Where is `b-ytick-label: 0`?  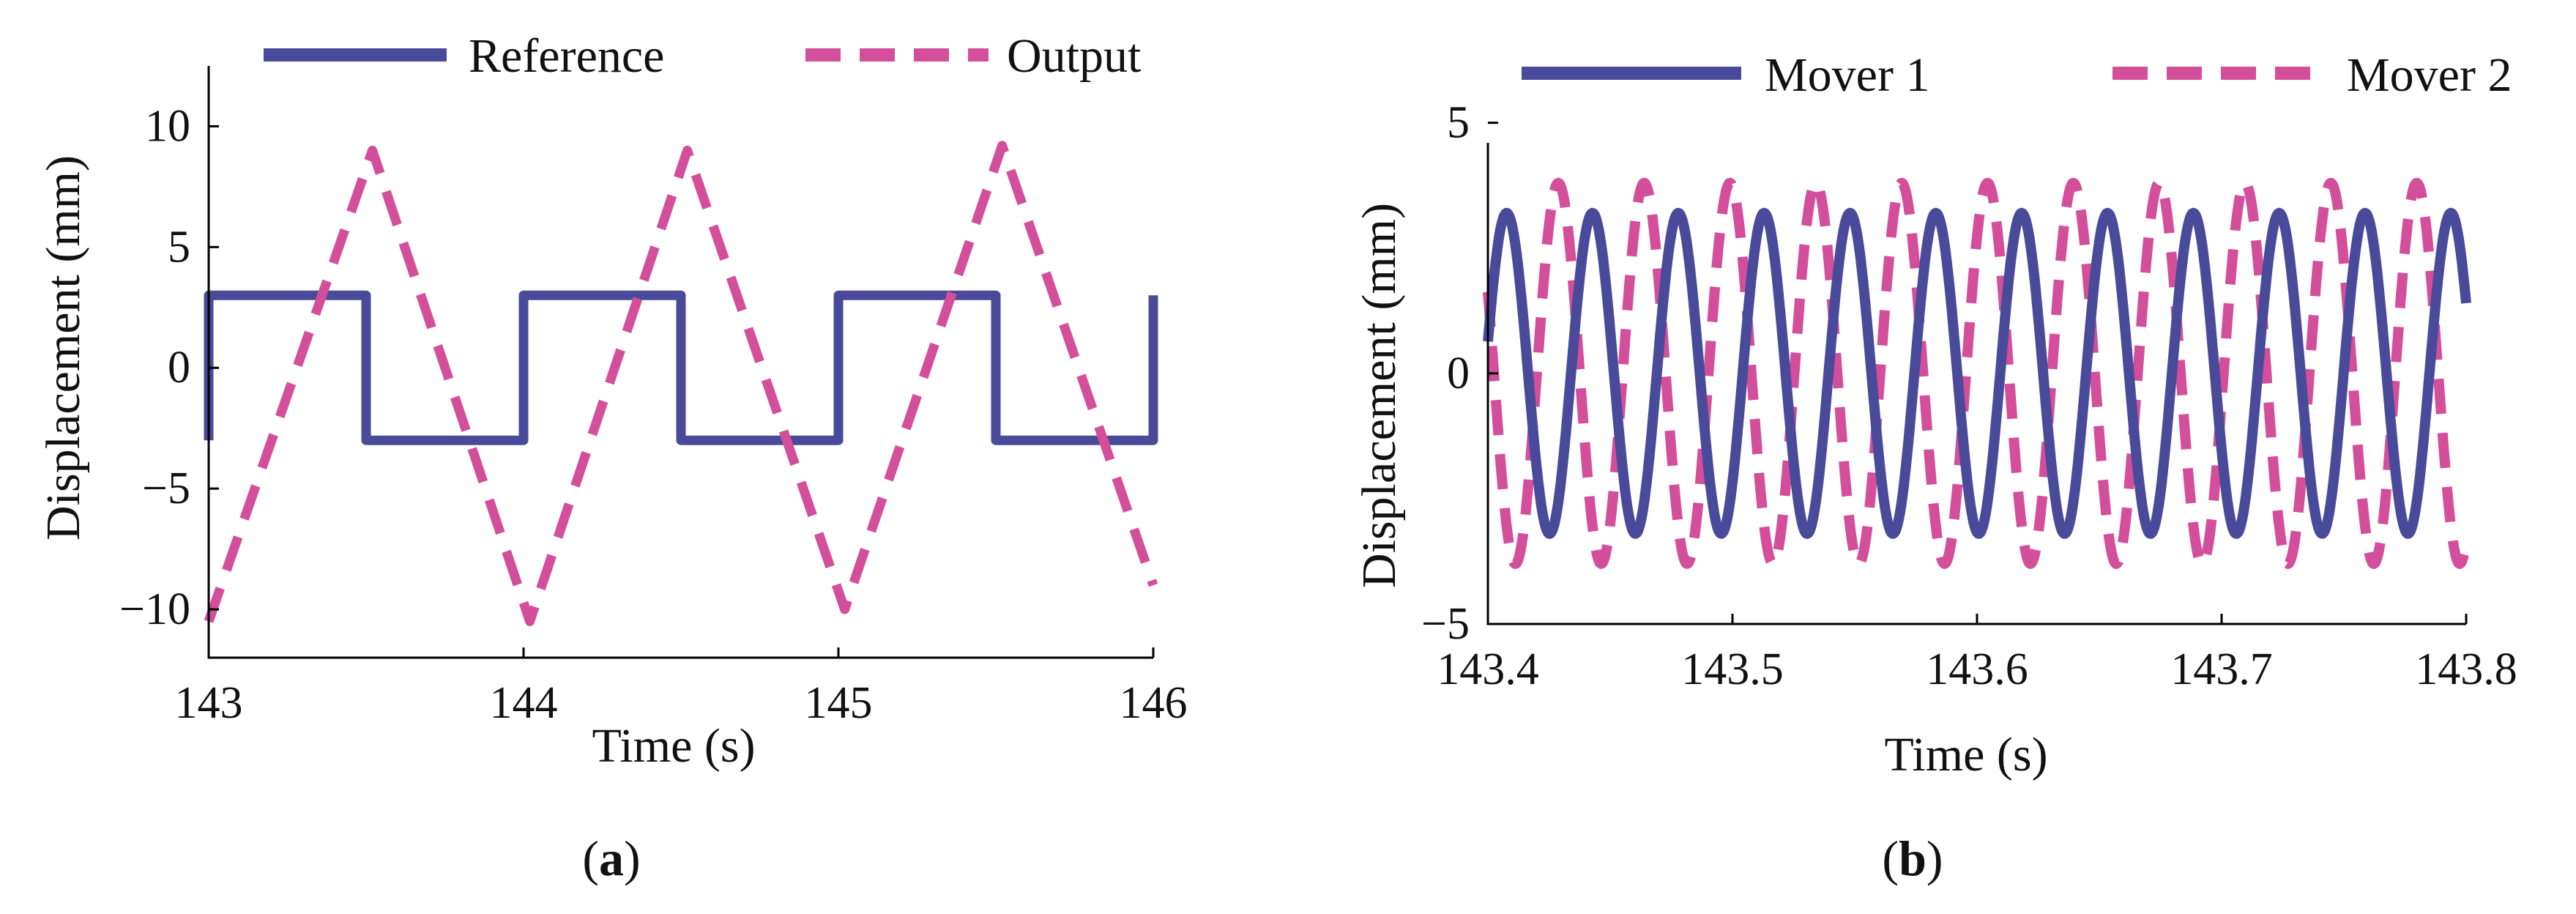 b-ytick-label: 0 is located at coordinates (1458, 373).